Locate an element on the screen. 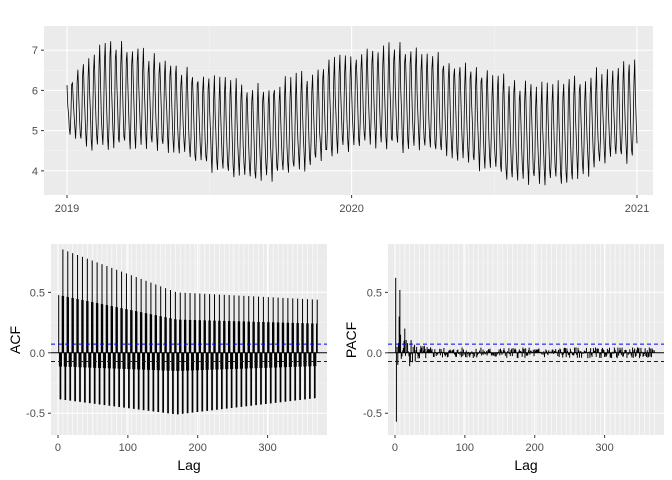 The height and width of the screenshot is (480, 672). timeseries-y-tick-label: 6 is located at coordinates (35, 91).